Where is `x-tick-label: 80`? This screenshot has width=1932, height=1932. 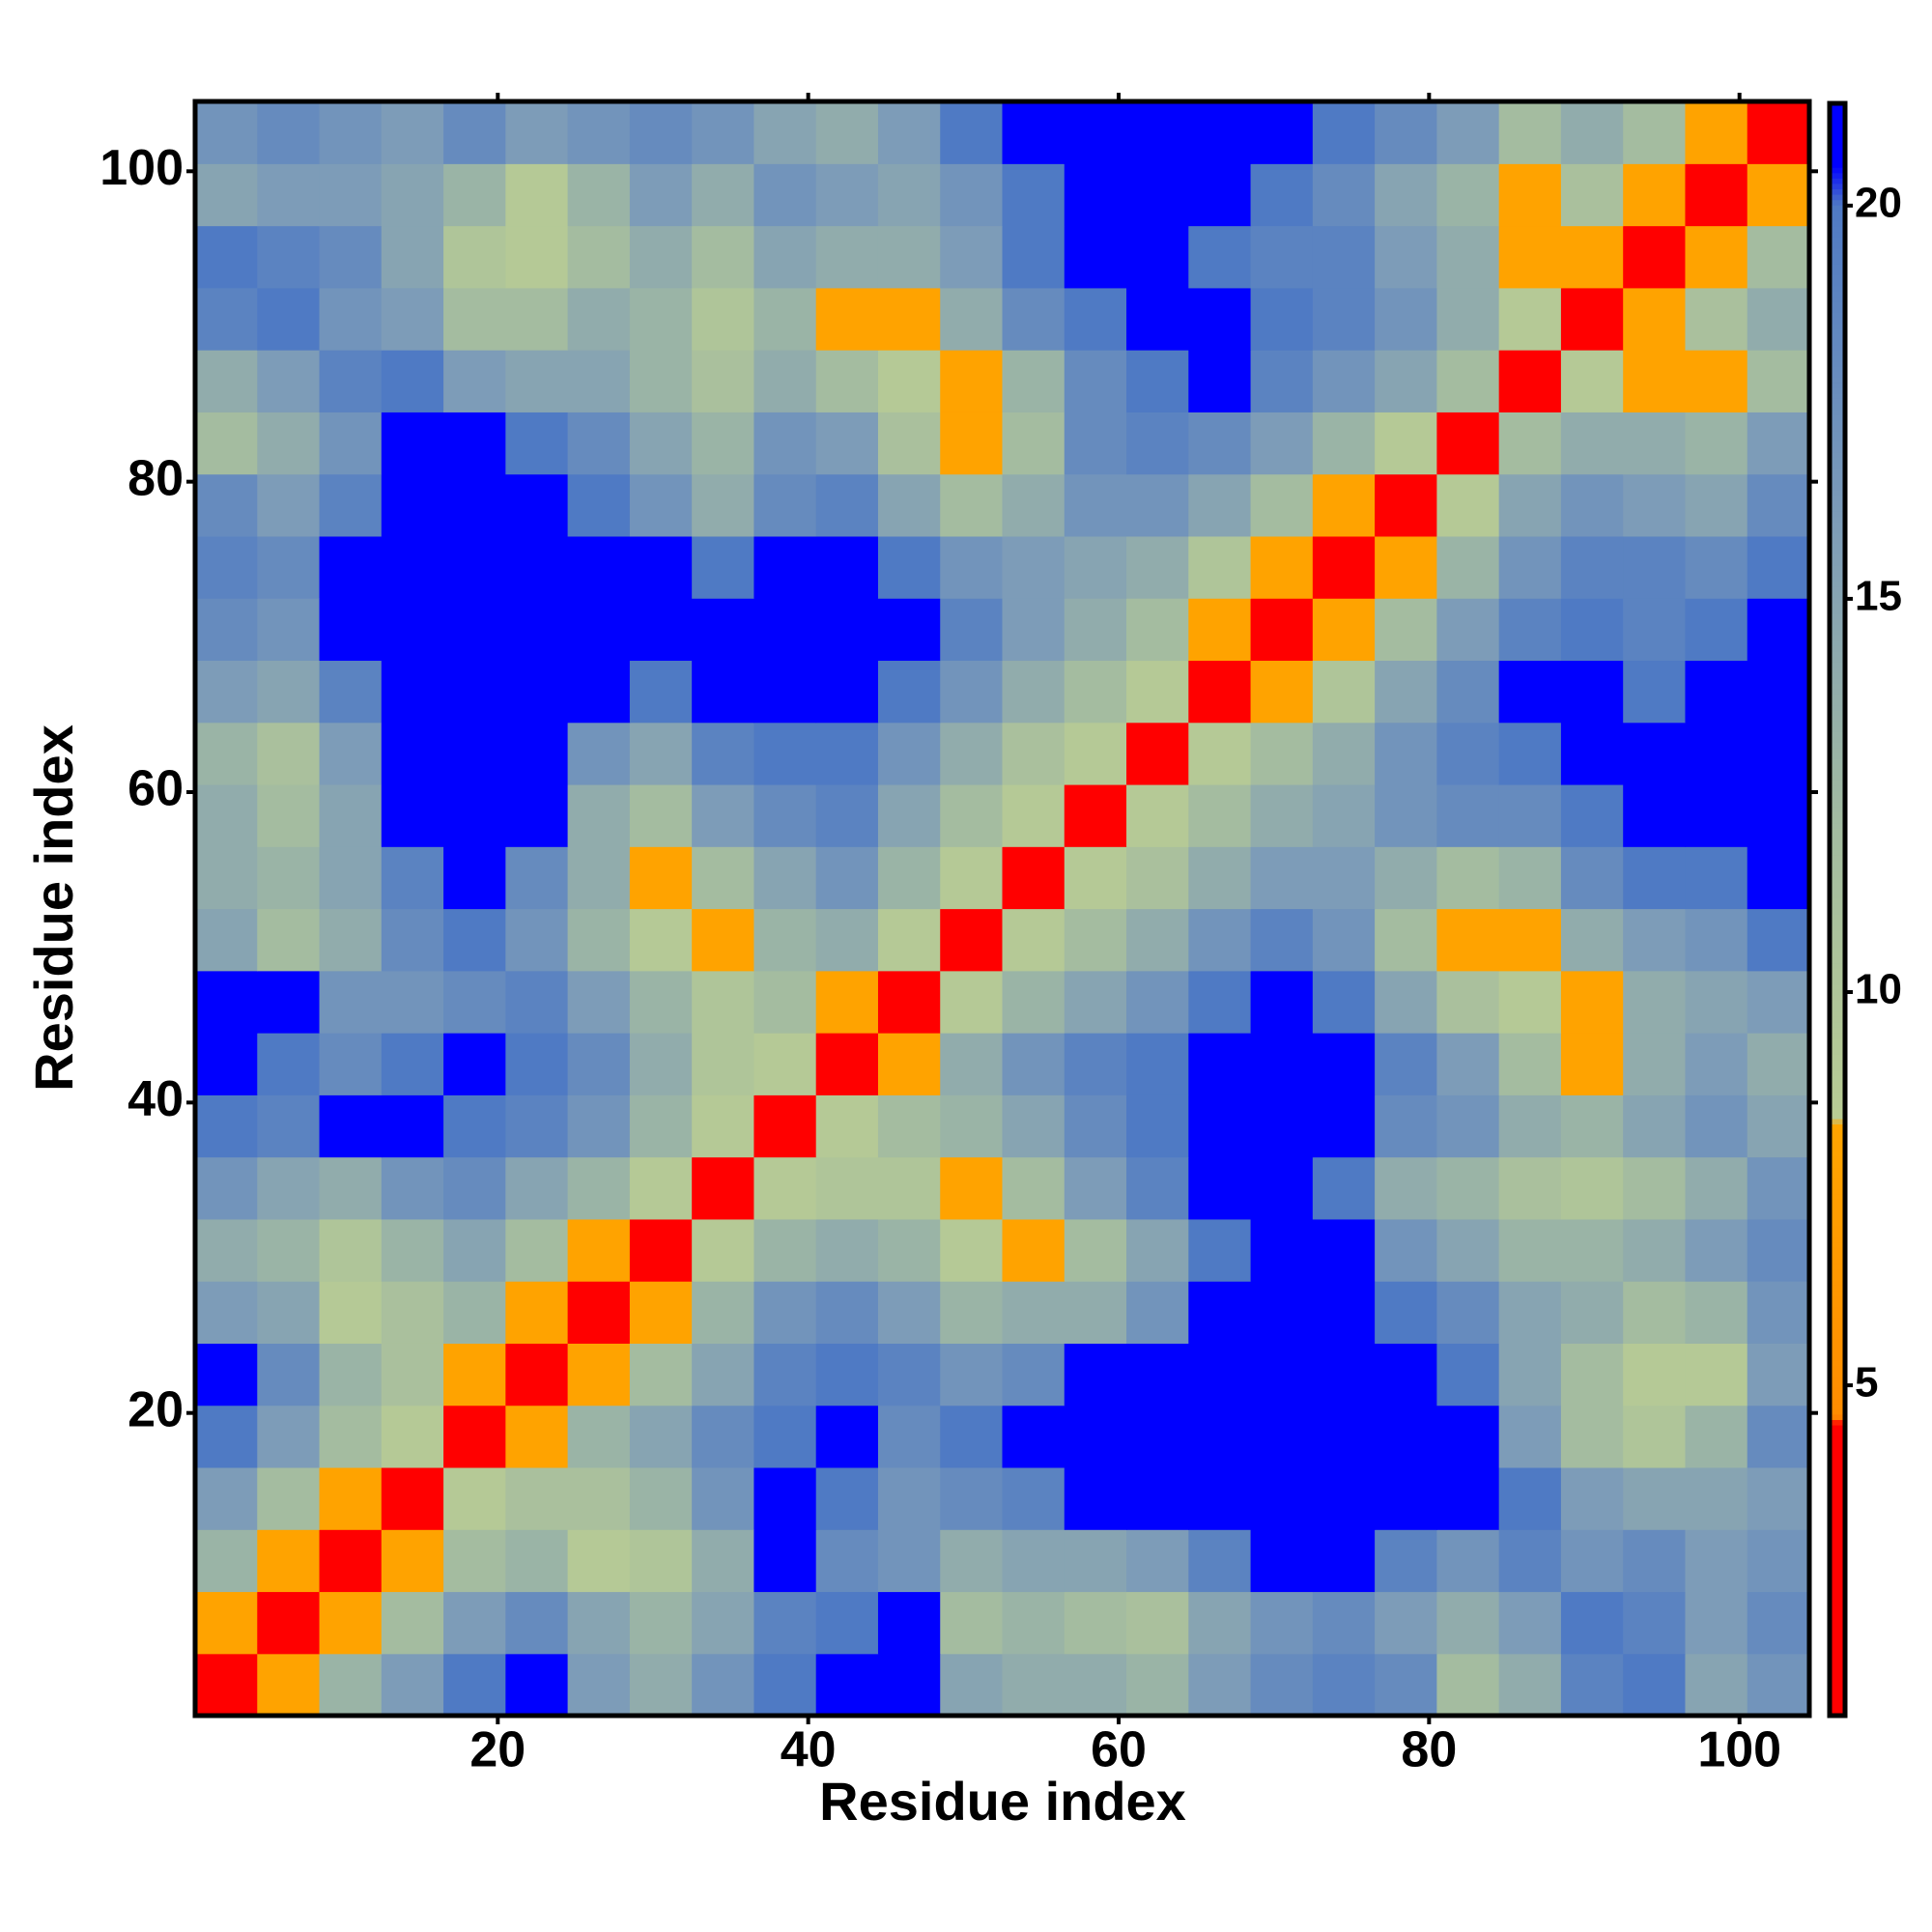
x-tick-label: 80 is located at coordinates (1429, 1750).